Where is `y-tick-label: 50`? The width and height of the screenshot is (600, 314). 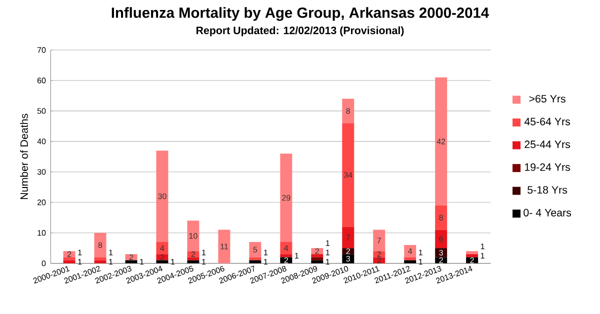 y-tick-label: 50 is located at coordinates (41, 111).